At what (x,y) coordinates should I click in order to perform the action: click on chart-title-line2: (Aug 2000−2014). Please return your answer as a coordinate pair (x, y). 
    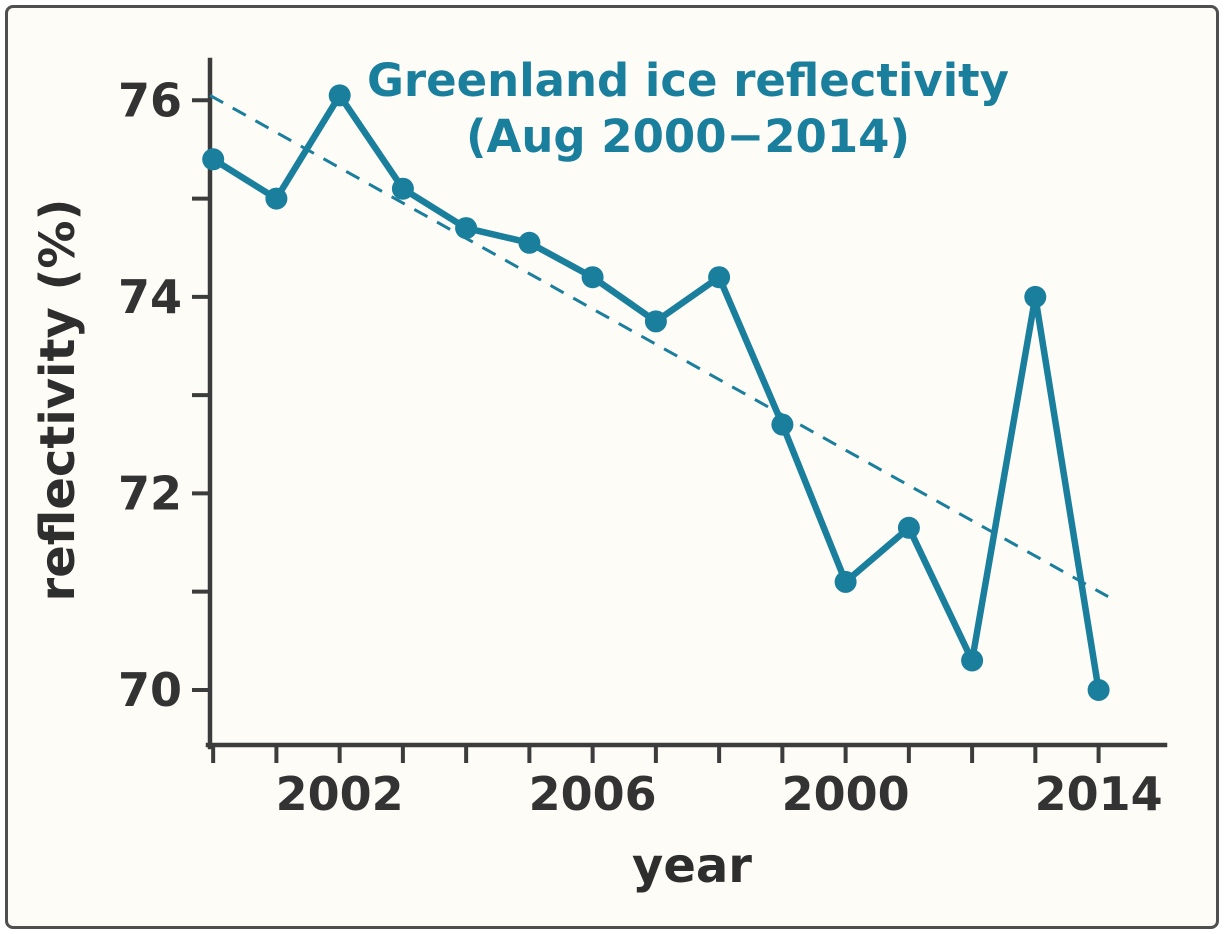
    Looking at the image, I should click on (688, 136).